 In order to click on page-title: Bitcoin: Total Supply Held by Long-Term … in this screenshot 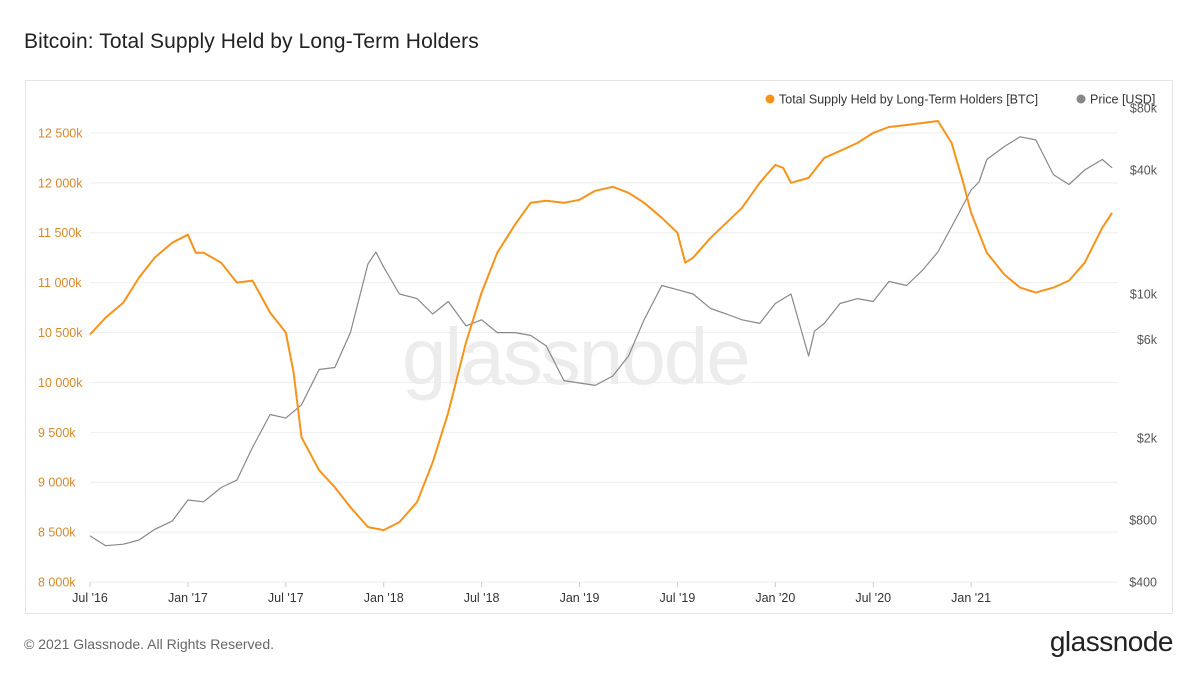, I will do `click(251, 41)`.